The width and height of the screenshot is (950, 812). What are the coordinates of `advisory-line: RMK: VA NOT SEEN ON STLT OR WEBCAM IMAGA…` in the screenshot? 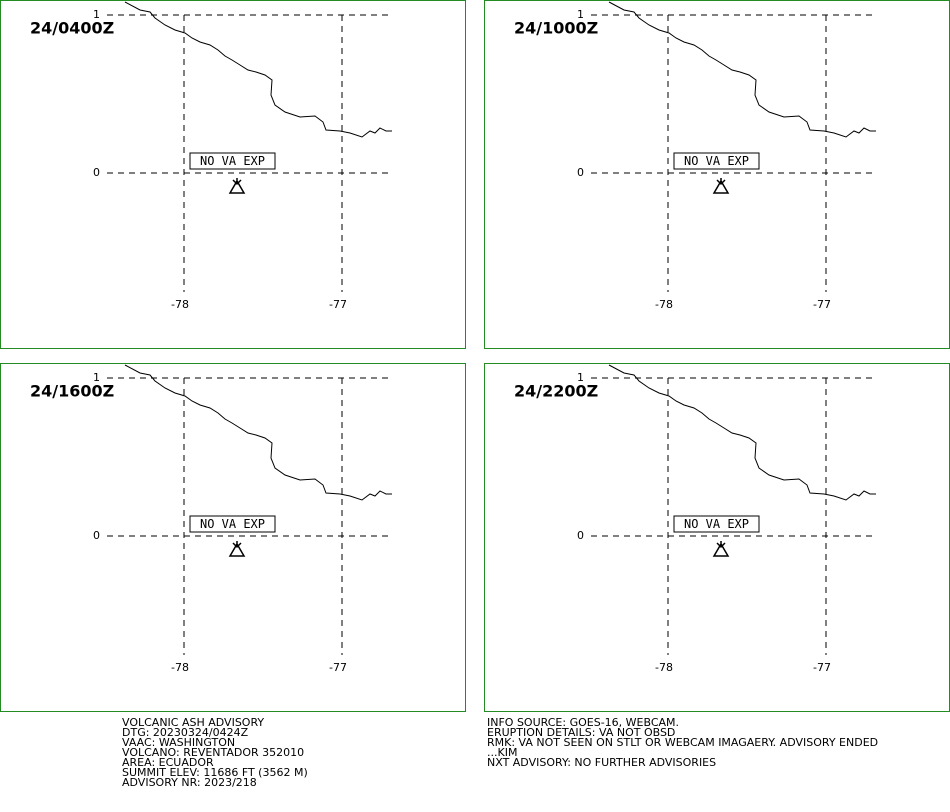 It's located at (682, 742).